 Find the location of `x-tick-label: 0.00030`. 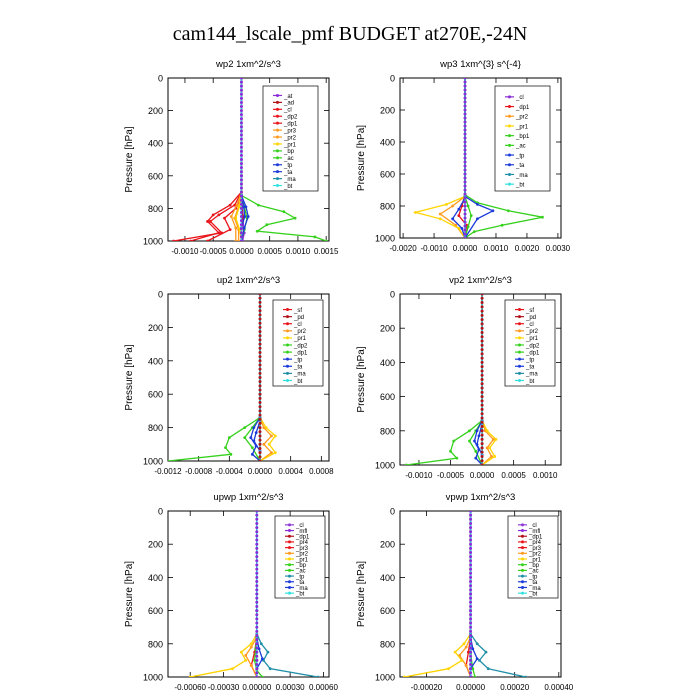

x-tick-label: 0.00030 is located at coordinates (290, 687).